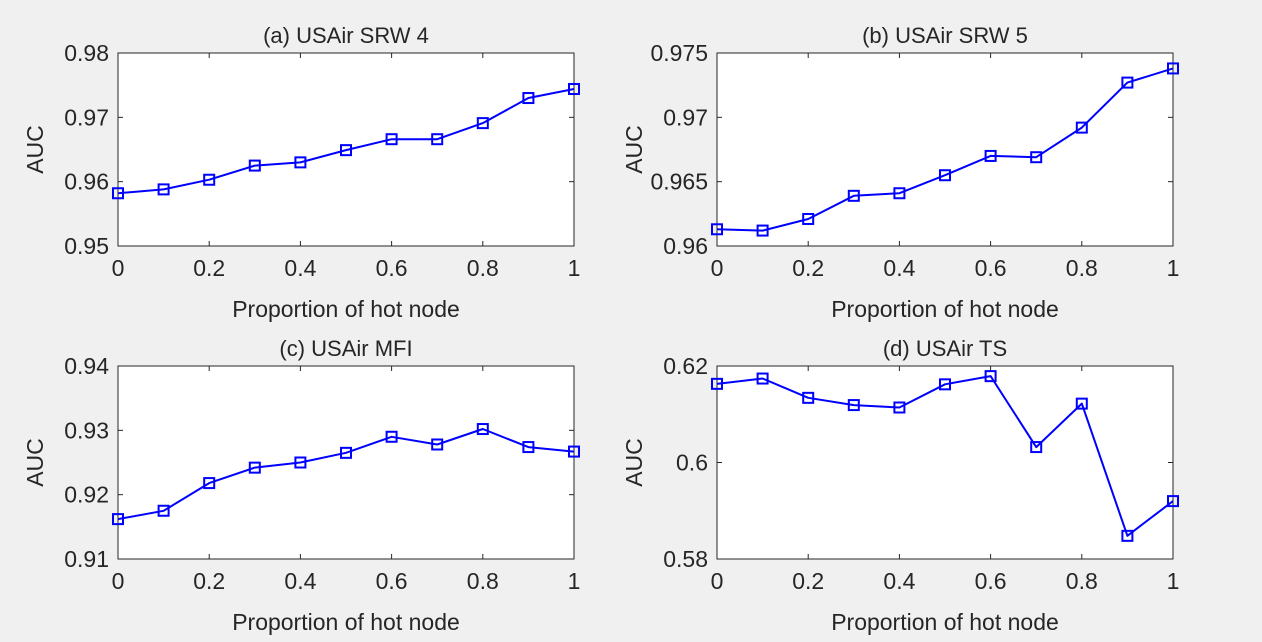  I want to click on y-tick-label: 0.6, so click(692, 463).